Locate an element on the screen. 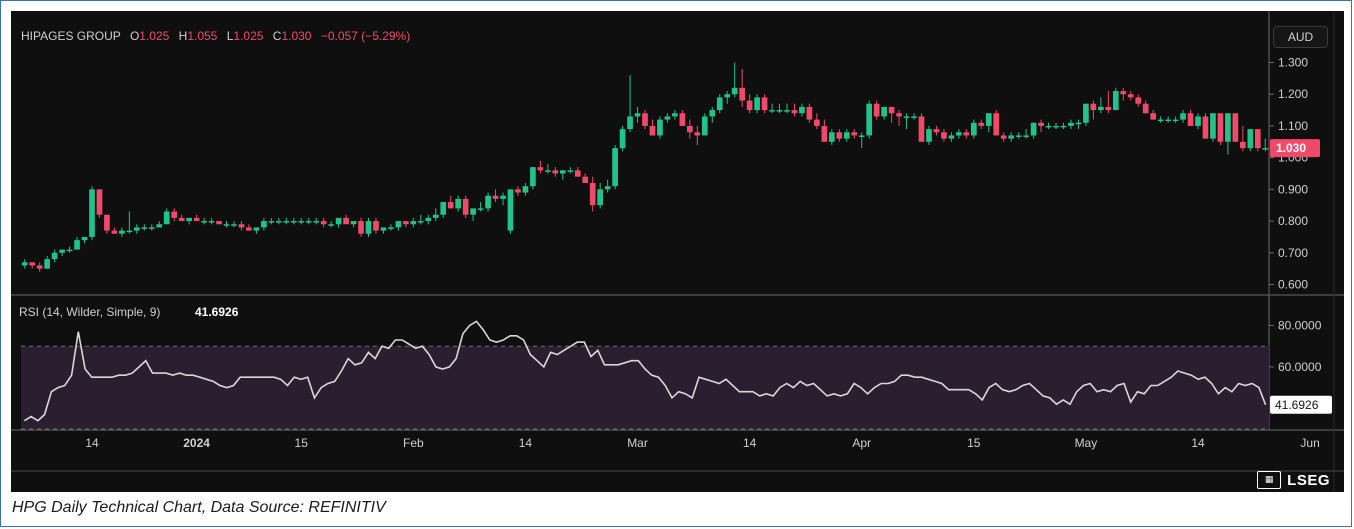  open-value: 1.025 is located at coordinates (154, 36).